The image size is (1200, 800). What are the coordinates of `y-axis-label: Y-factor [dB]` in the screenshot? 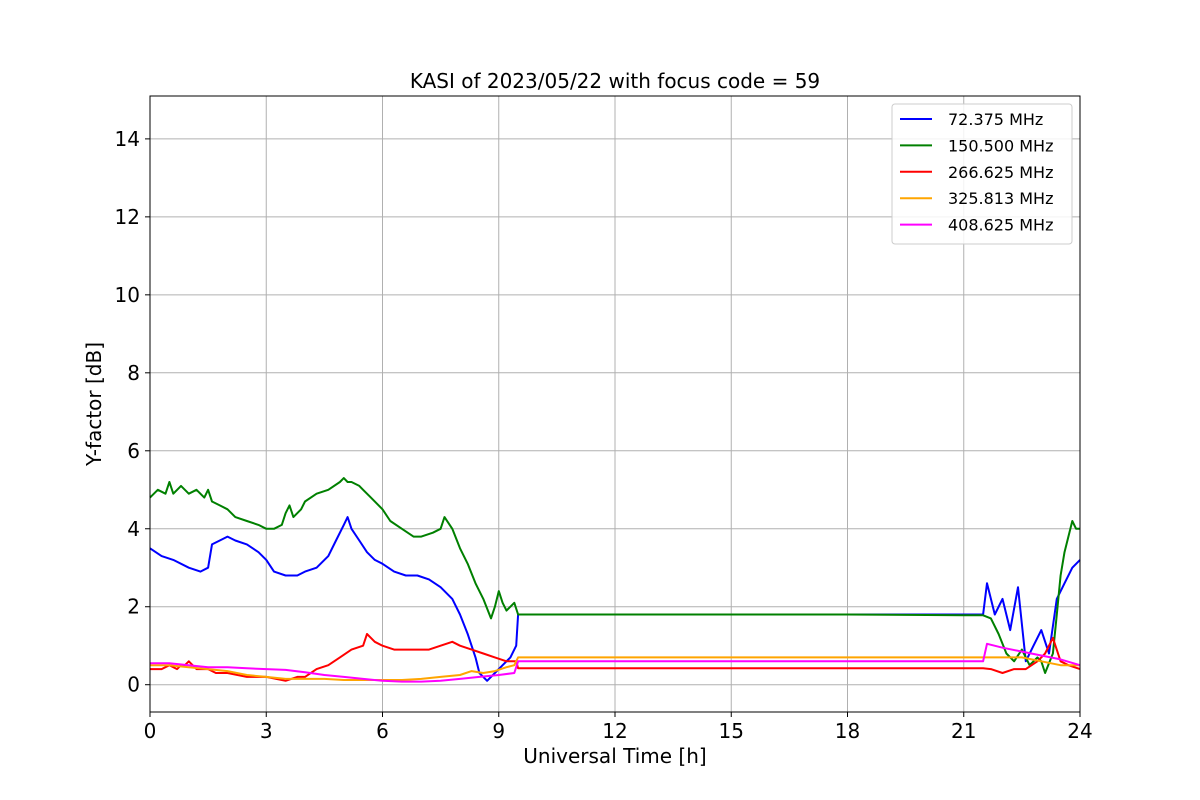 It's located at (94, 404).